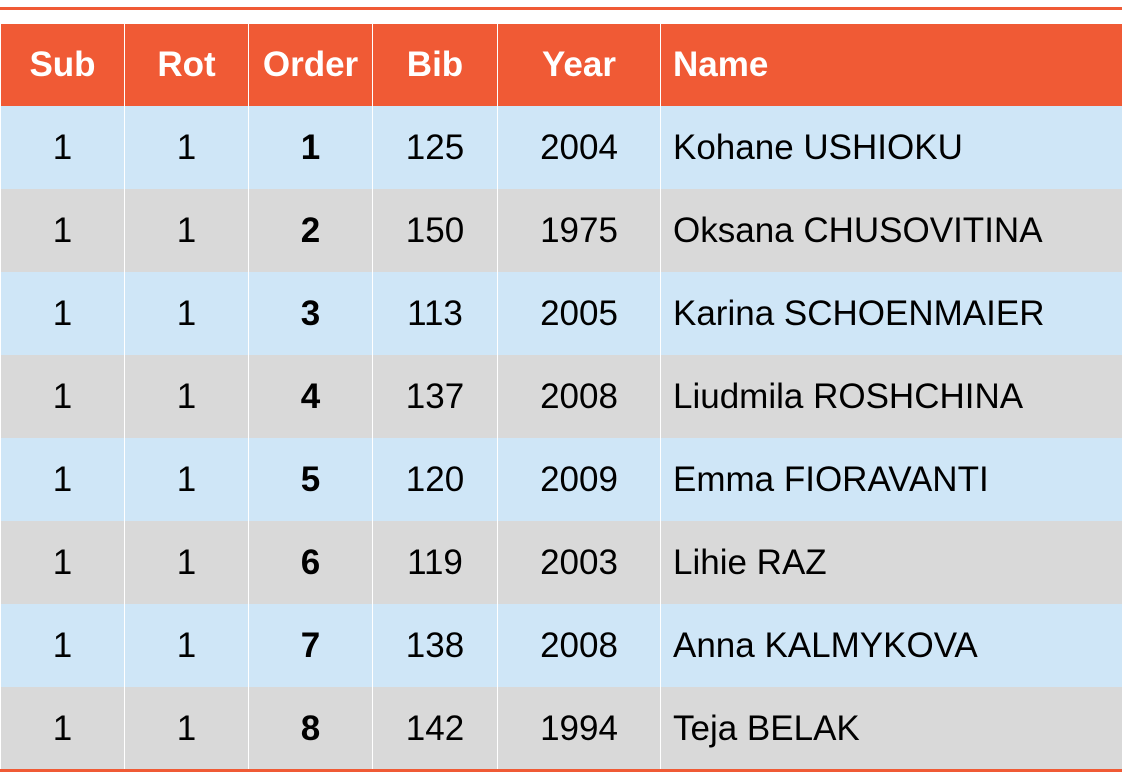  What do you see at coordinates (435, 645) in the screenshot?
I see `bib-cell: 138` at bounding box center [435, 645].